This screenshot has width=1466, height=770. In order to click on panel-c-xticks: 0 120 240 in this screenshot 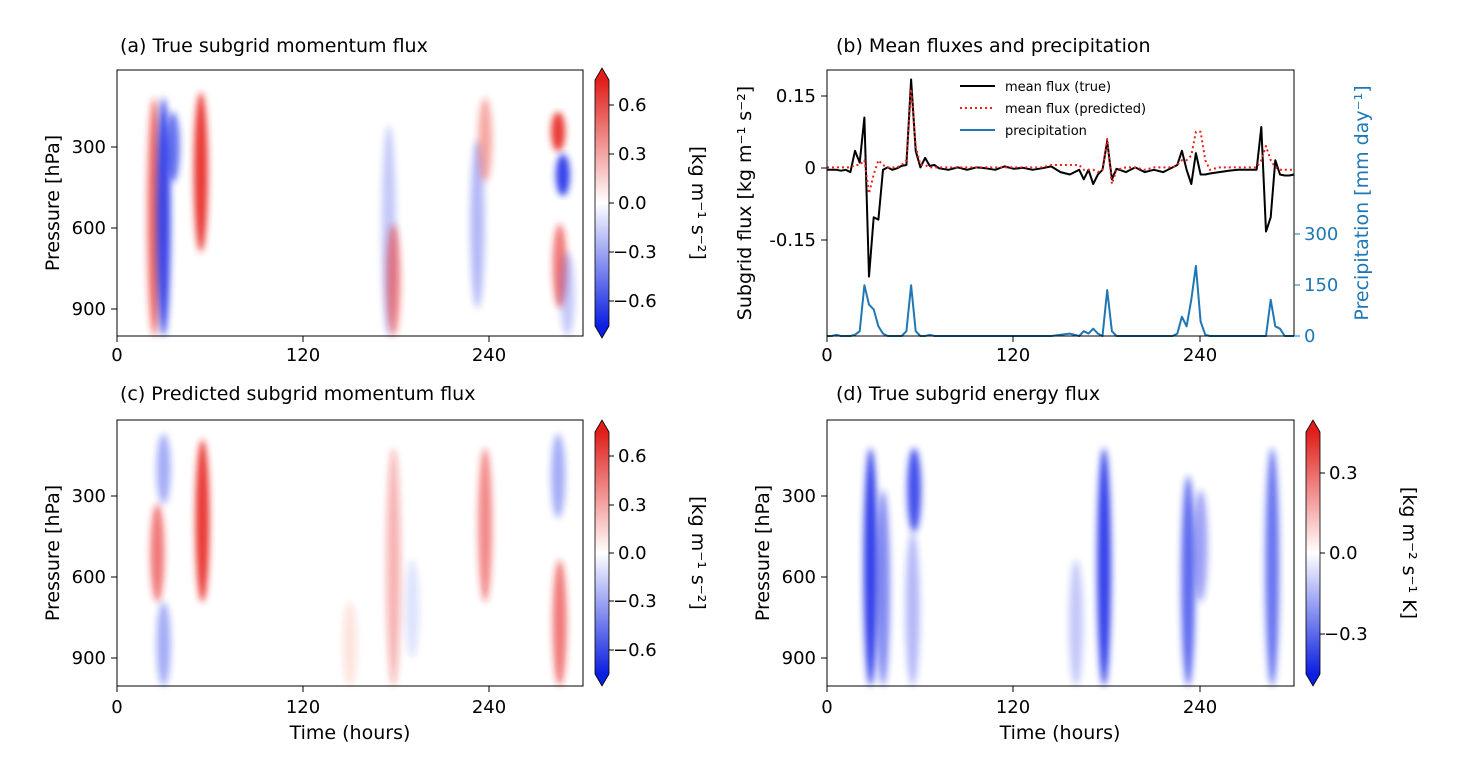, I will do `click(308, 702)`.